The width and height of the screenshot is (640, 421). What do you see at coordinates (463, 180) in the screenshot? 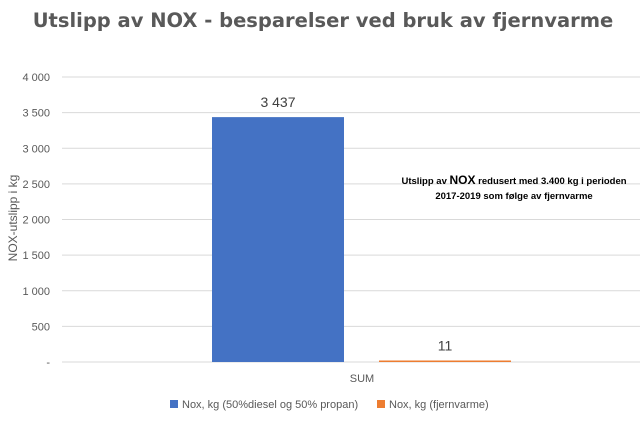
I see `annotation-emphasis: NOX` at bounding box center [463, 180].